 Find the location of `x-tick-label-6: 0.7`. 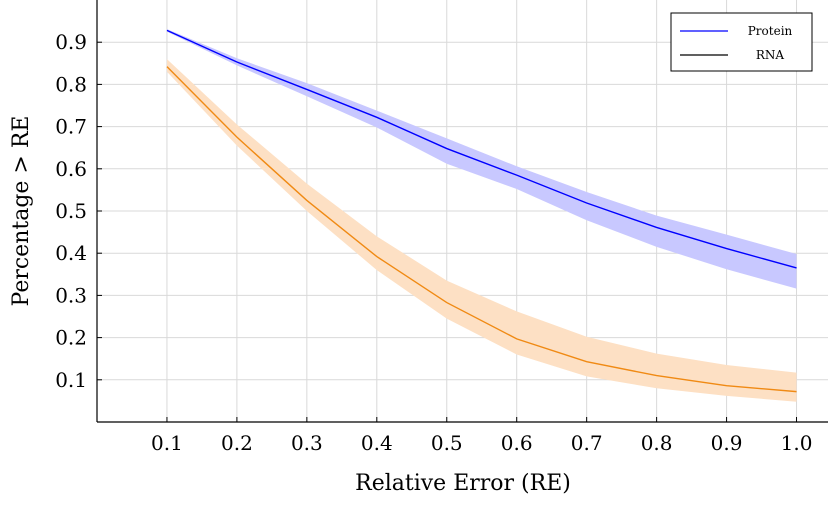

x-tick-label-6: 0.7 is located at coordinates (587, 443).